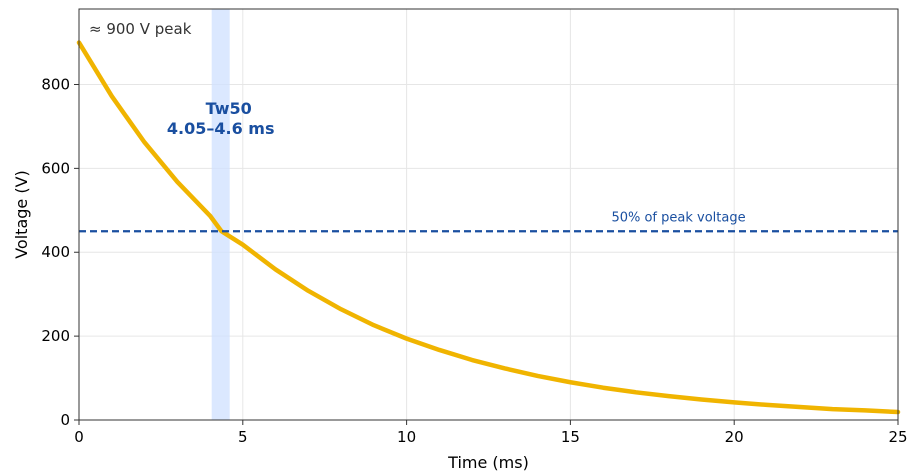 This screenshot has width=910, height=472. What do you see at coordinates (55, 84) in the screenshot?
I see `y-tick-label: 800` at bounding box center [55, 84].